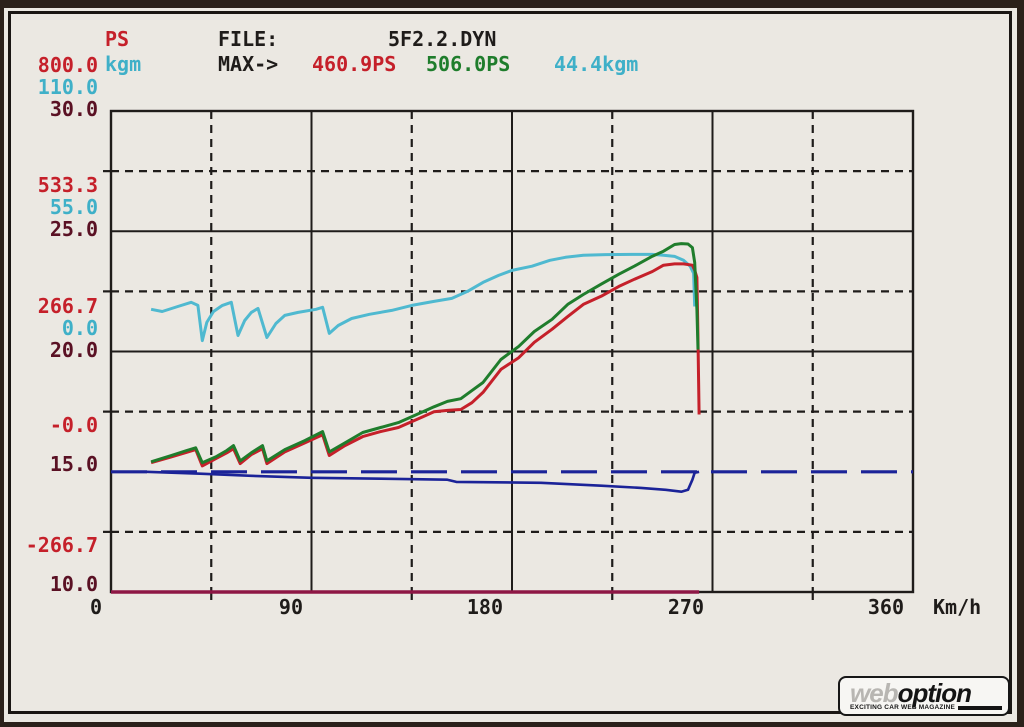  What do you see at coordinates (73, 464) in the screenshot?
I see `y-tick-label-aux: 15.0` at bounding box center [73, 464].